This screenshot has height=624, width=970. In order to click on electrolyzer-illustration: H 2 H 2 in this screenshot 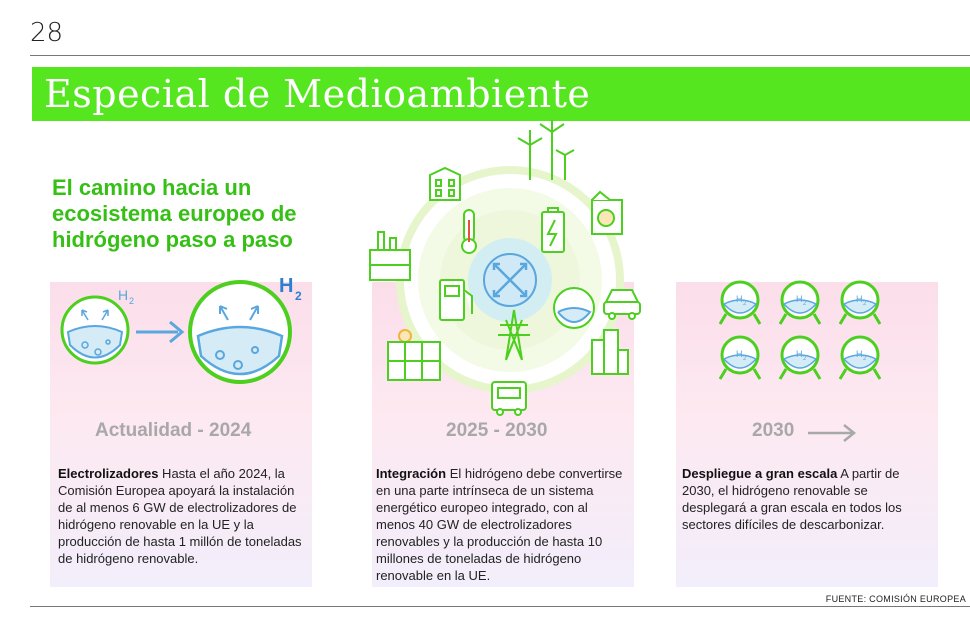, I will do `click(181, 329)`.